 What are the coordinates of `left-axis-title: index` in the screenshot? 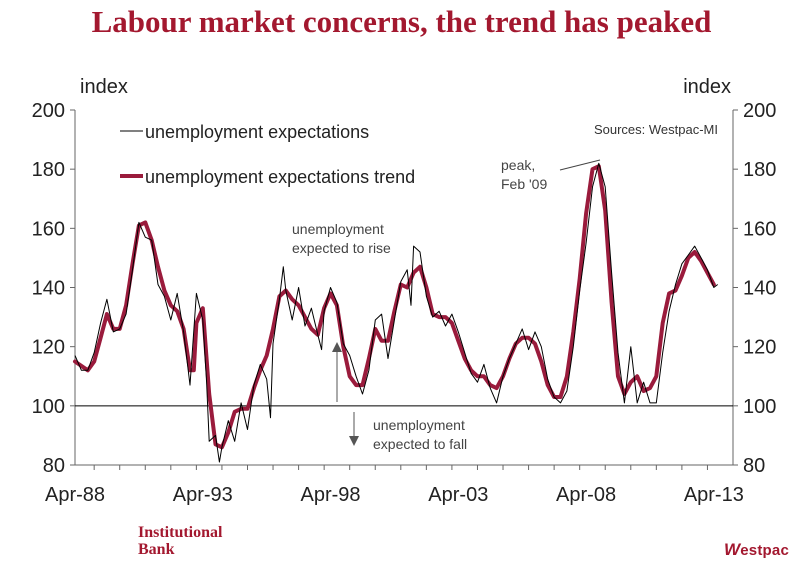 It's located at (104, 87).